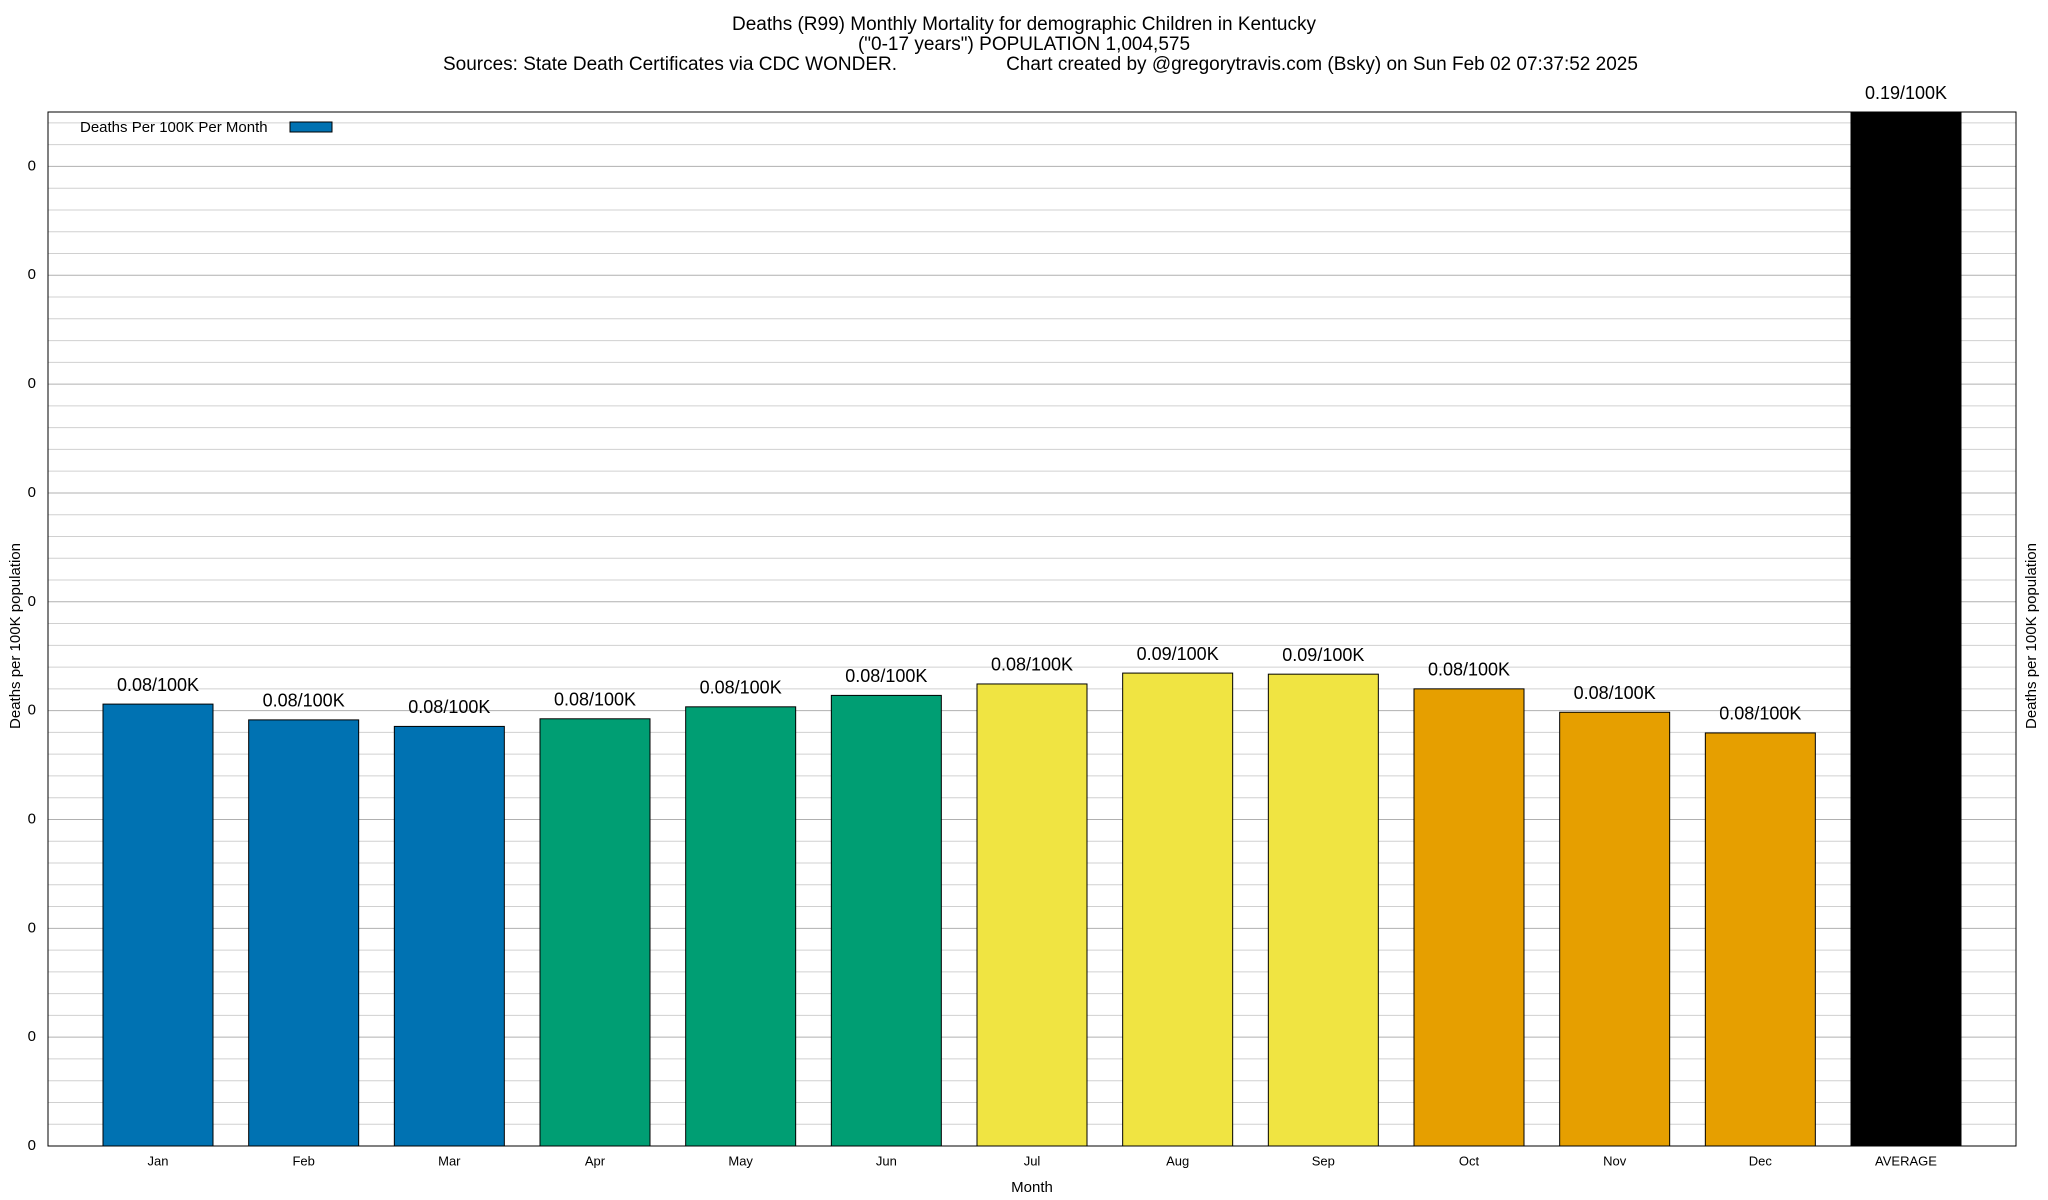 Image resolution: width=2048 pixels, height=1200 pixels. Describe the element at coordinates (1615, 1160) in the screenshot. I see `x-tick-label: Nov` at that location.